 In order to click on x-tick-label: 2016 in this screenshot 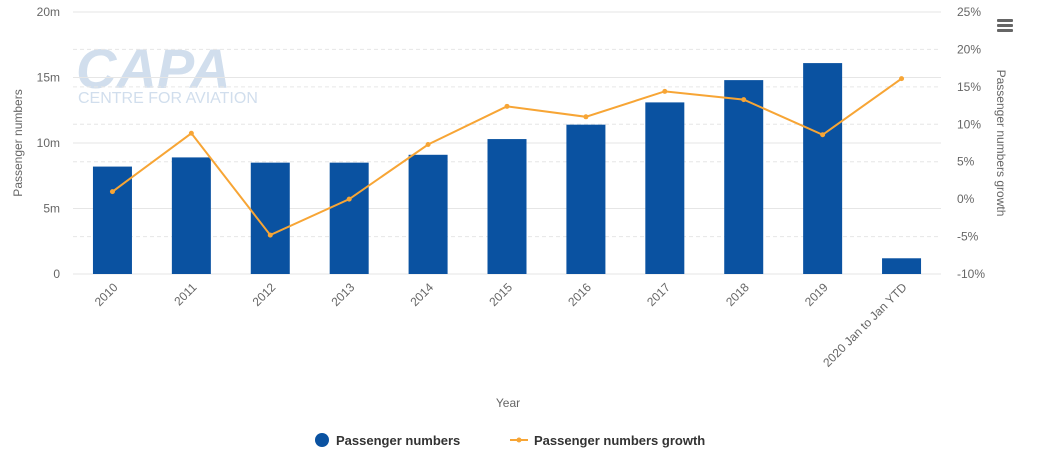, I will do `click(579, 294)`.